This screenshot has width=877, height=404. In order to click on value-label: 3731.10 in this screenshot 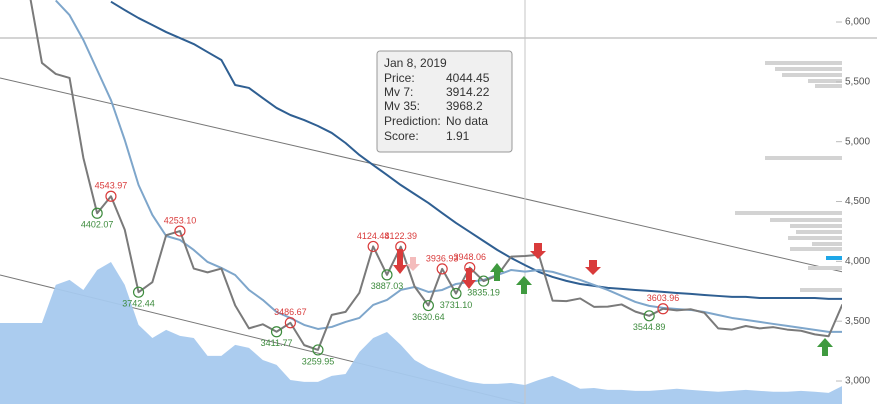, I will do `click(456, 305)`.